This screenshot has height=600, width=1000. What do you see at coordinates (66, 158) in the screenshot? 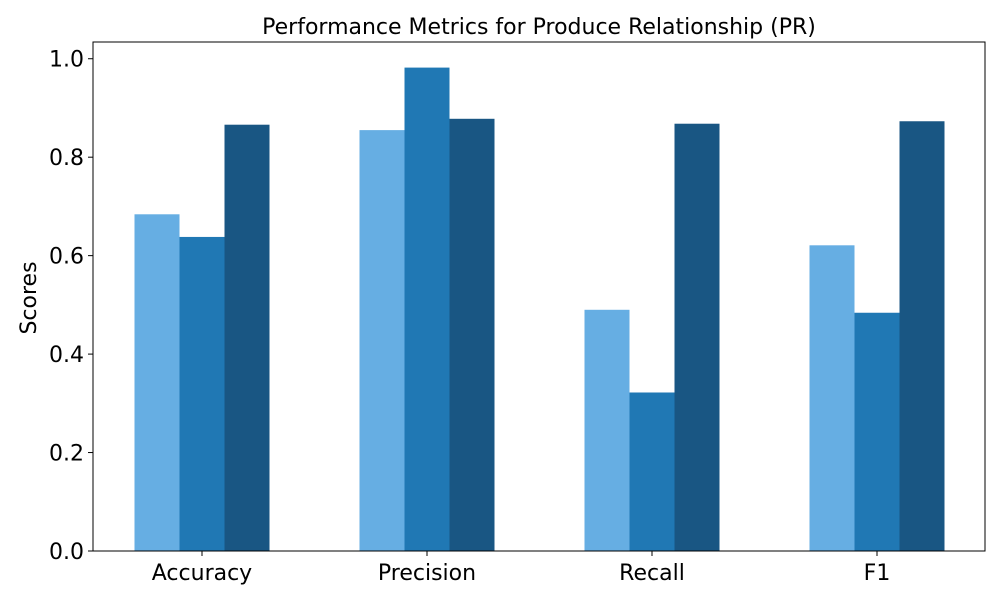
I see `y-tick-label: 0.8` at bounding box center [66, 158].